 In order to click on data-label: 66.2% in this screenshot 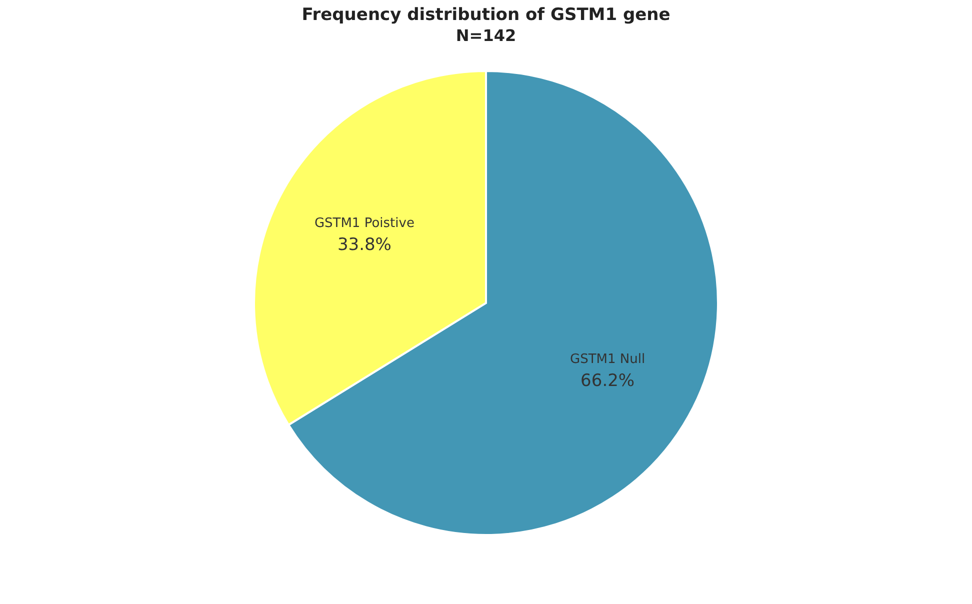, I will do `click(607, 380)`.